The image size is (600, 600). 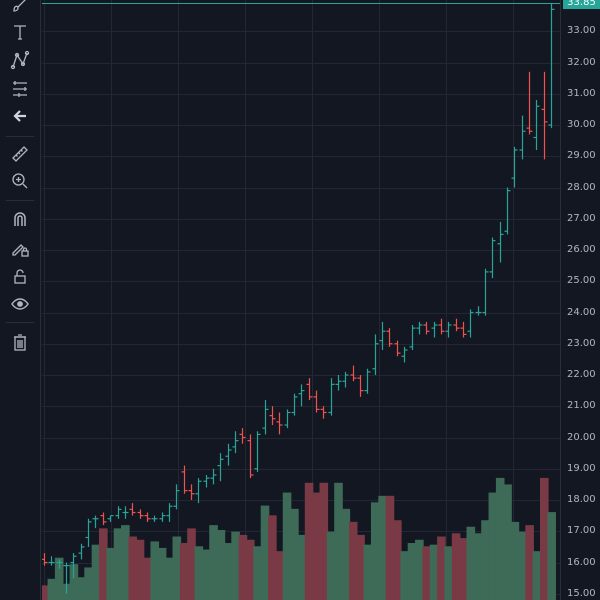 I want to click on zoom-in-icon, so click(x=20, y=181).